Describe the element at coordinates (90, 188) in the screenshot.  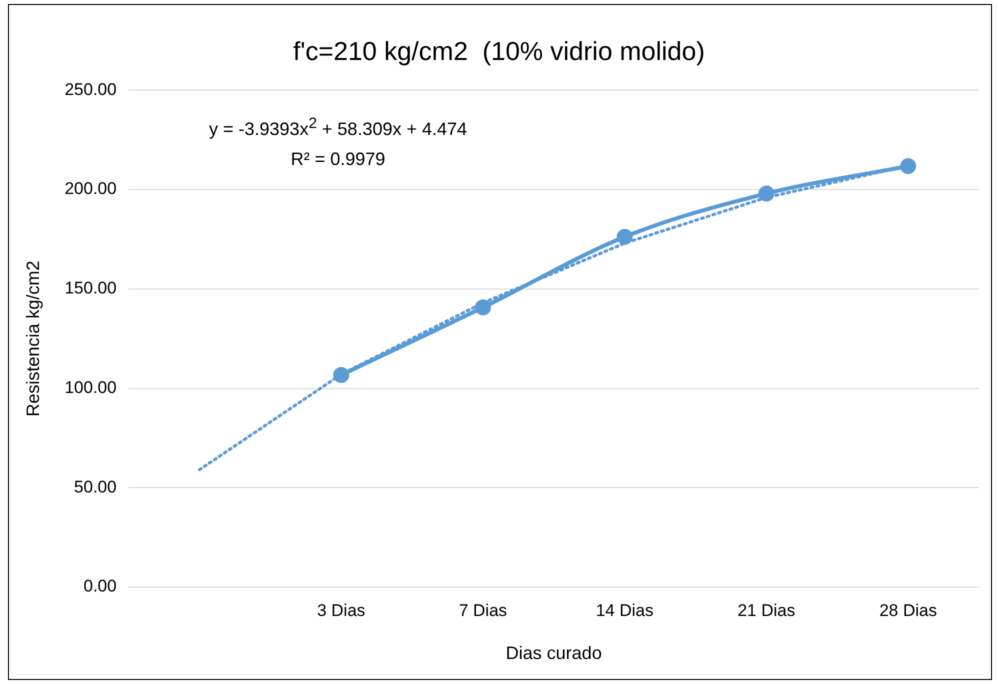
I see `y-tick-label: 200.00` at that location.